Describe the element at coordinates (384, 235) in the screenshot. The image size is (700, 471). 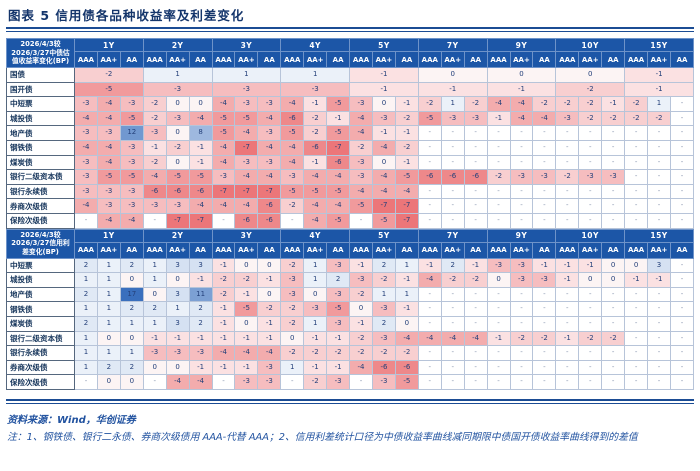
I see `tenor-header: 5Y` at that location.